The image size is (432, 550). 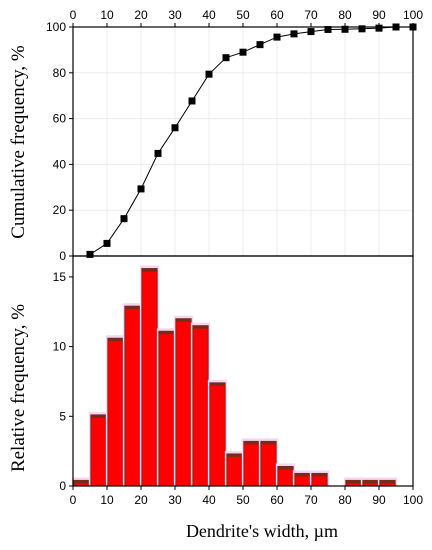 I want to click on top-xtick-label-3: 30, so click(x=175, y=15).